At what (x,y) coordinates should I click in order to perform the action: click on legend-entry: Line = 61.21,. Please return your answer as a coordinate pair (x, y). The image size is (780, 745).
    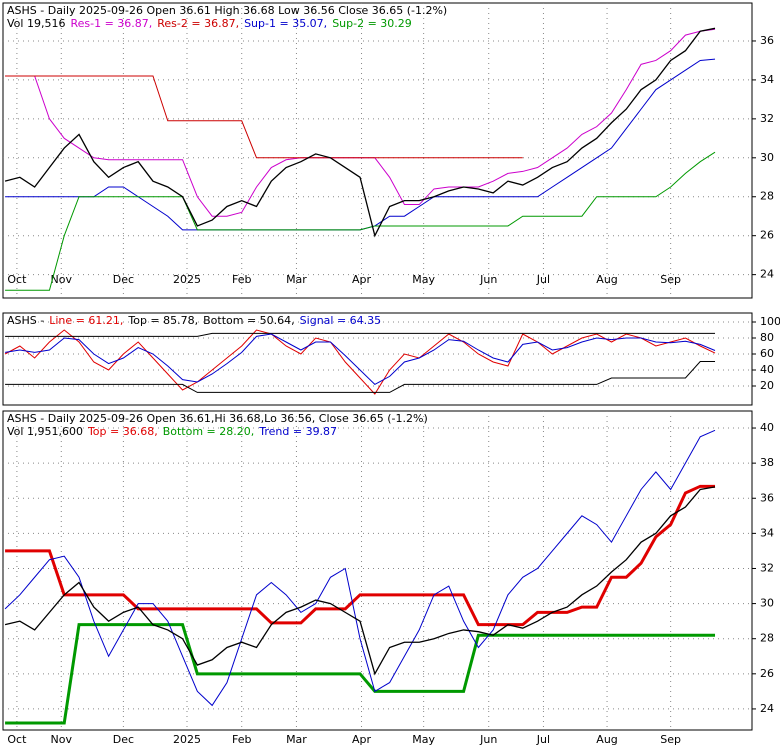
    Looking at the image, I should click on (86, 320).